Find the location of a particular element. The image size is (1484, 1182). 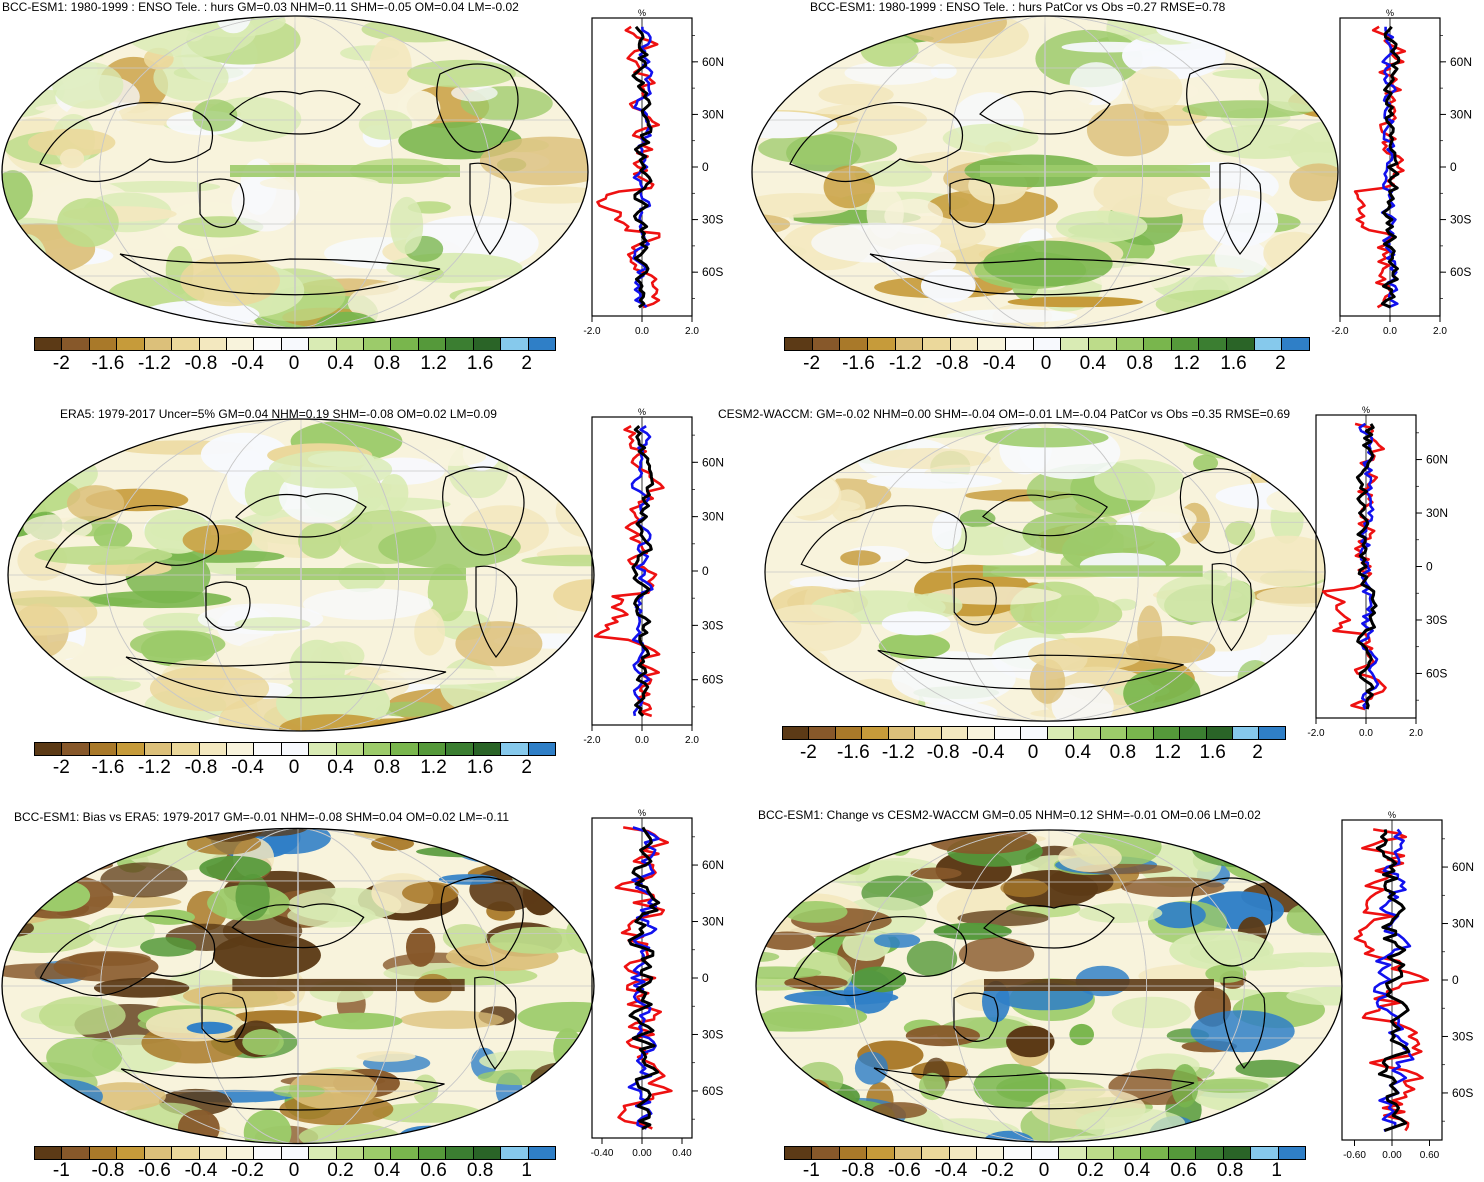

svg-text: -2.0 is located at coordinates (592, 740).